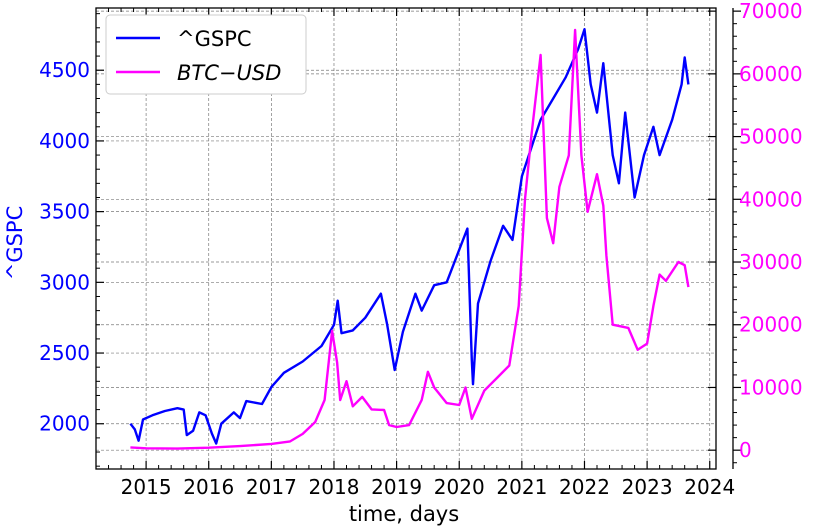  I want to click on y-left-tick-label-3500: 3500, so click(64, 212).